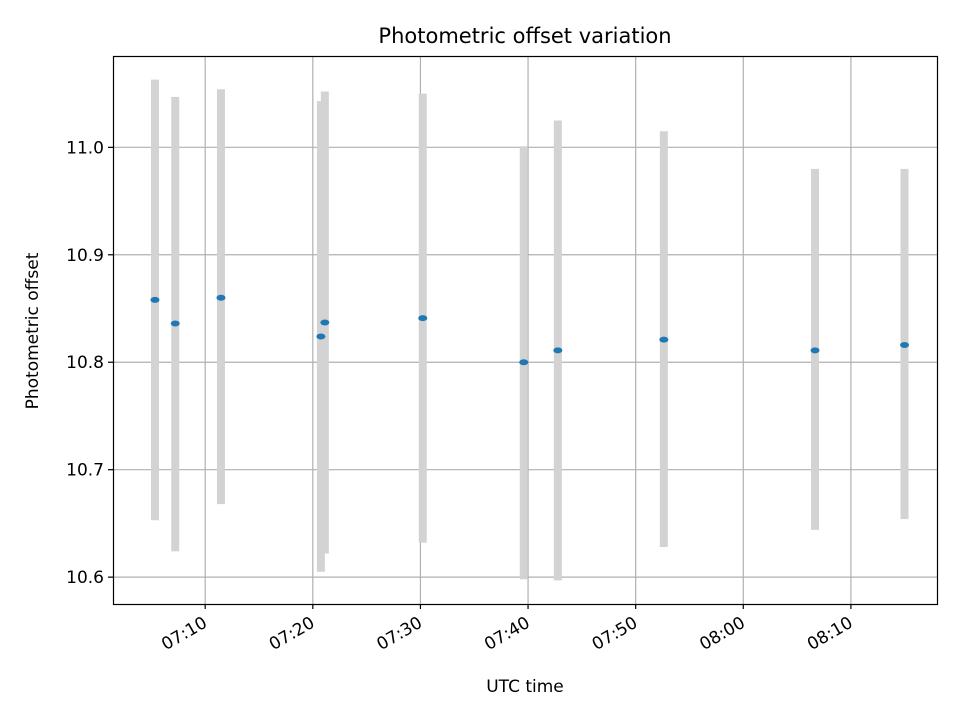  I want to click on y-tick-label: 10.7, so click(85, 471).